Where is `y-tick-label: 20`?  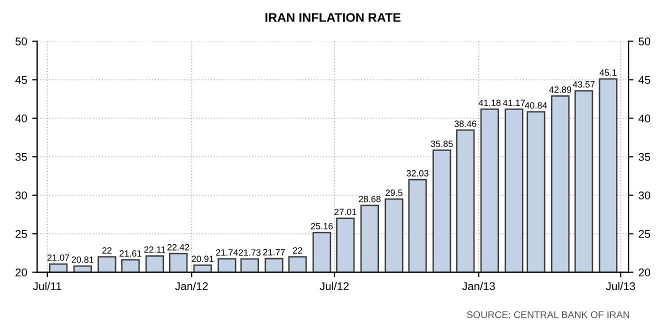 y-tick-label: 20 is located at coordinates (21, 272).